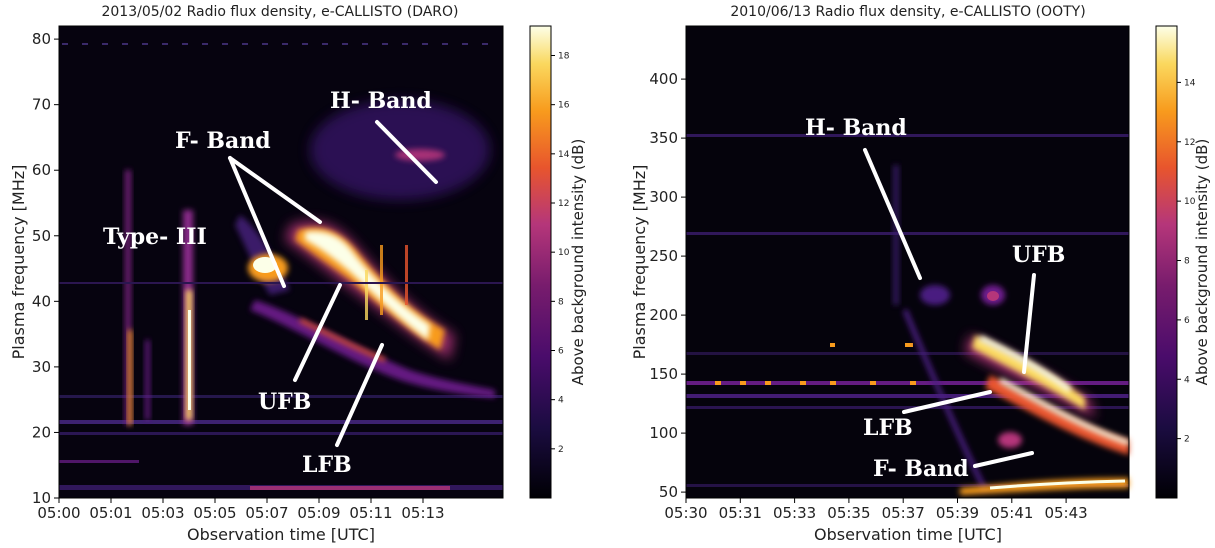 The image size is (1215, 548). I want to click on x-tick-label: 05:30, so click(685, 513).